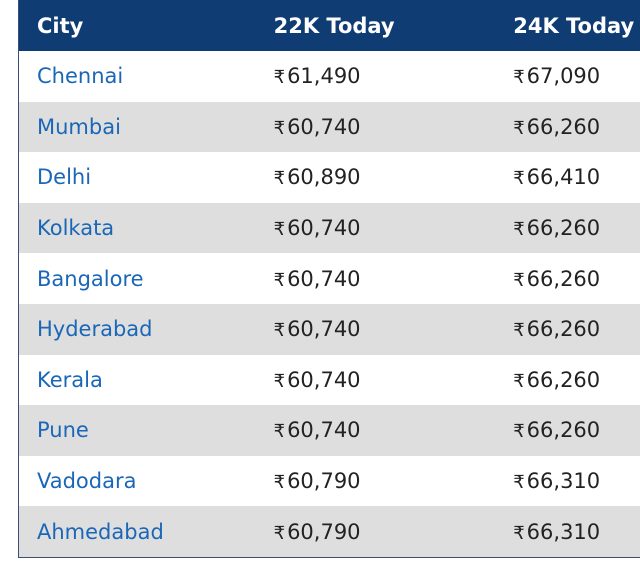 This screenshot has width=640, height=564. I want to click on table-row: Mumbai ₹60,740 ₹66,260, so click(329, 127).